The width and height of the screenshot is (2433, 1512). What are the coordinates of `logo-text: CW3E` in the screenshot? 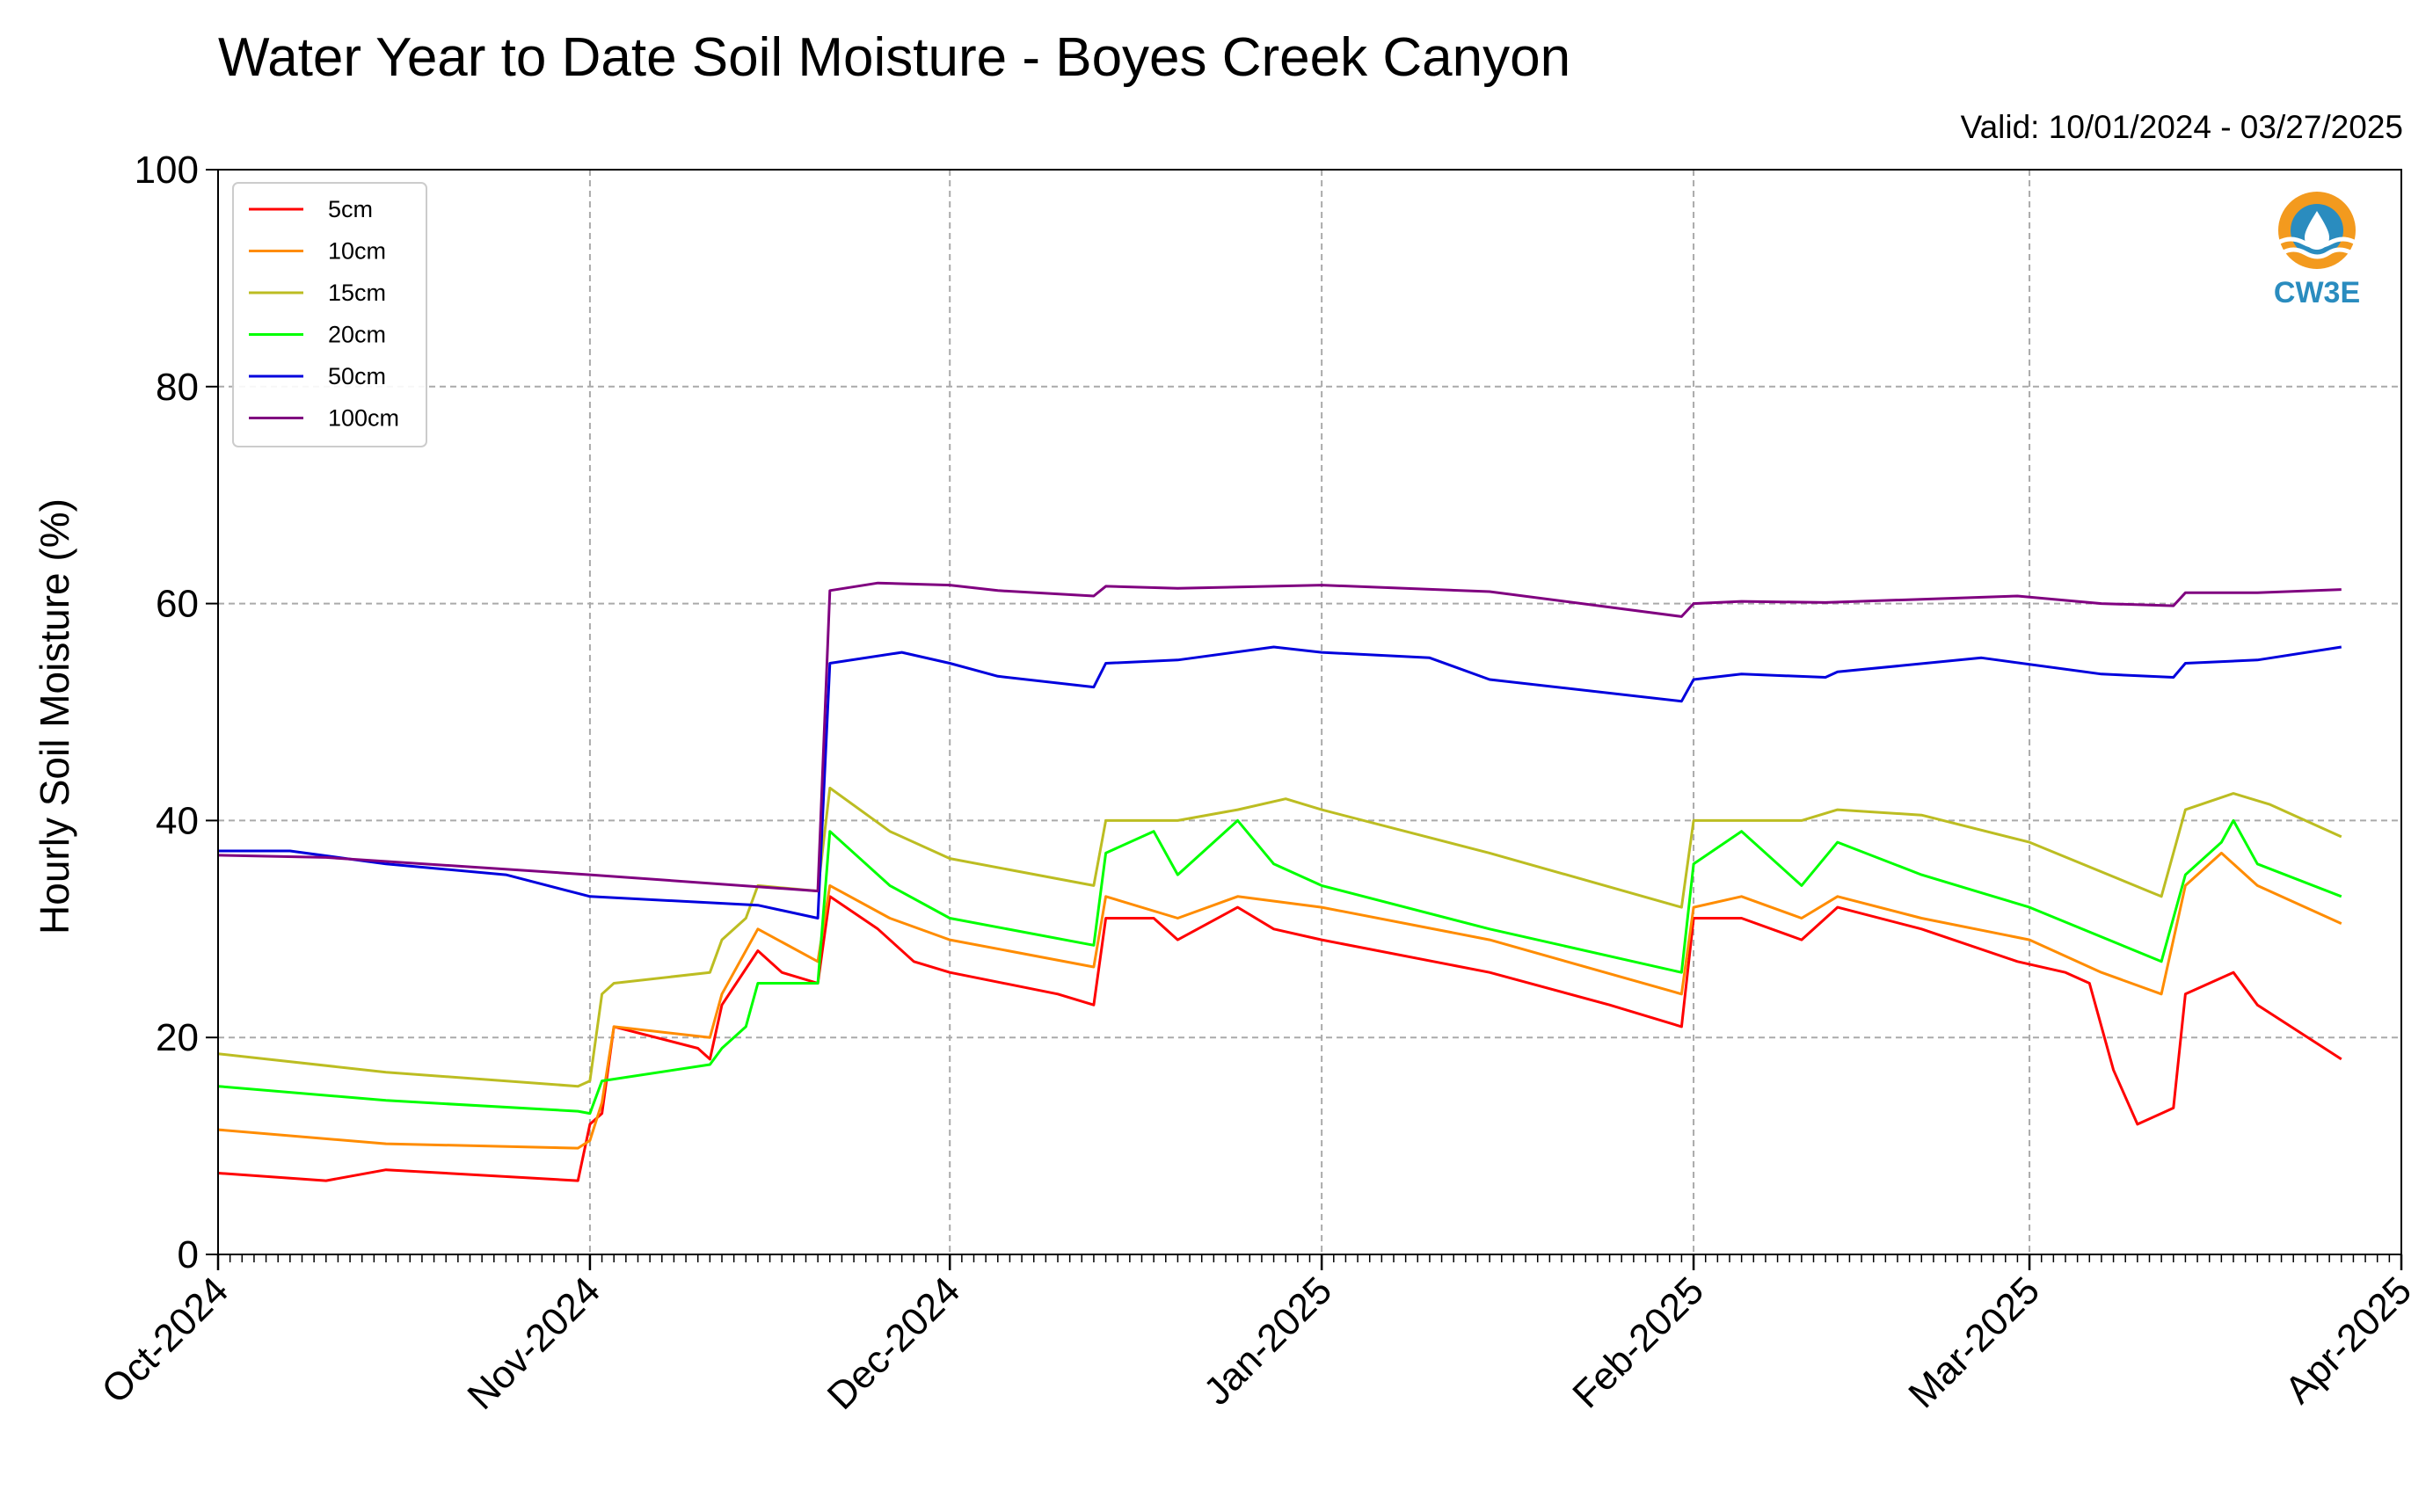 It's located at (2317, 292).